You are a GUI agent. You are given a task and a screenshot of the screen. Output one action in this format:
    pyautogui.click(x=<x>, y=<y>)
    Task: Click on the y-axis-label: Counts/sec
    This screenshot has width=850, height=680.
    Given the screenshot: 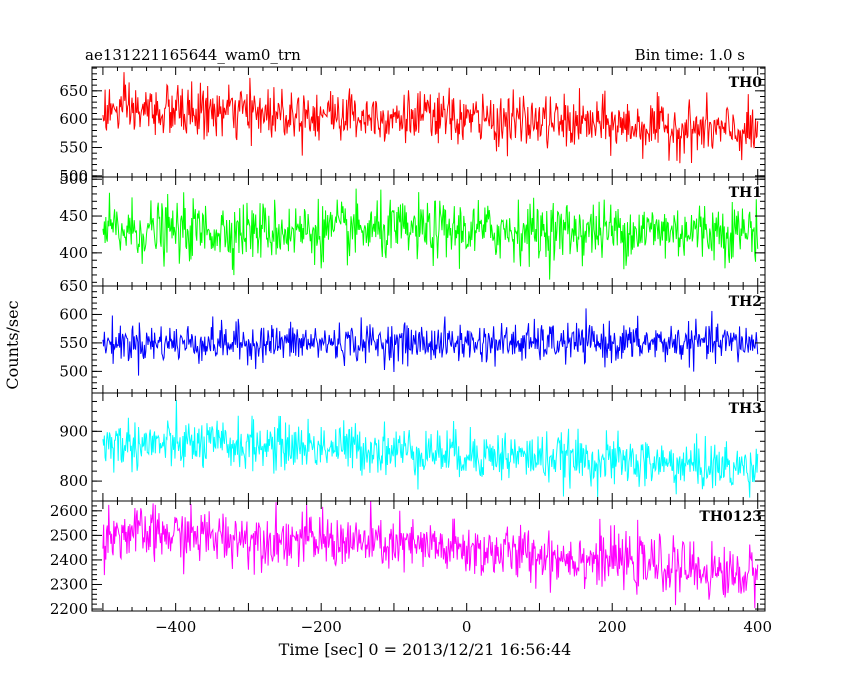 What is the action you would take?
    pyautogui.click(x=12, y=344)
    